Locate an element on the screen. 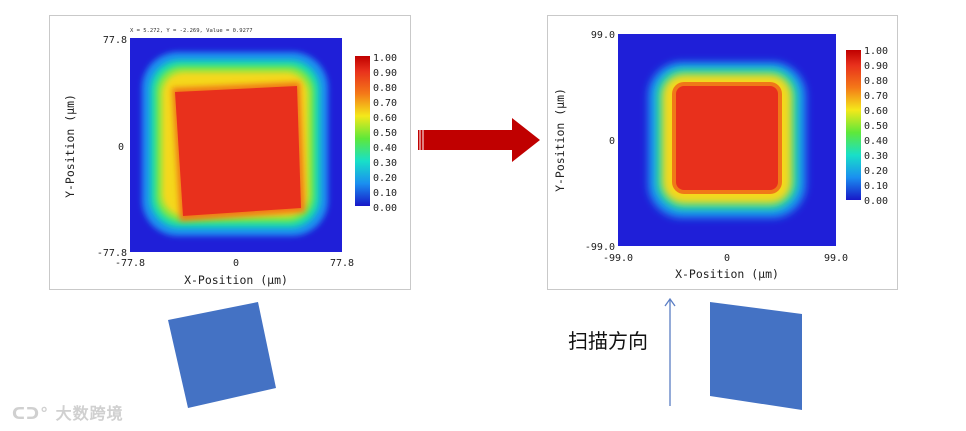 The width and height of the screenshot is (966, 431). rotated-square-shape is located at coordinates (222, 355).